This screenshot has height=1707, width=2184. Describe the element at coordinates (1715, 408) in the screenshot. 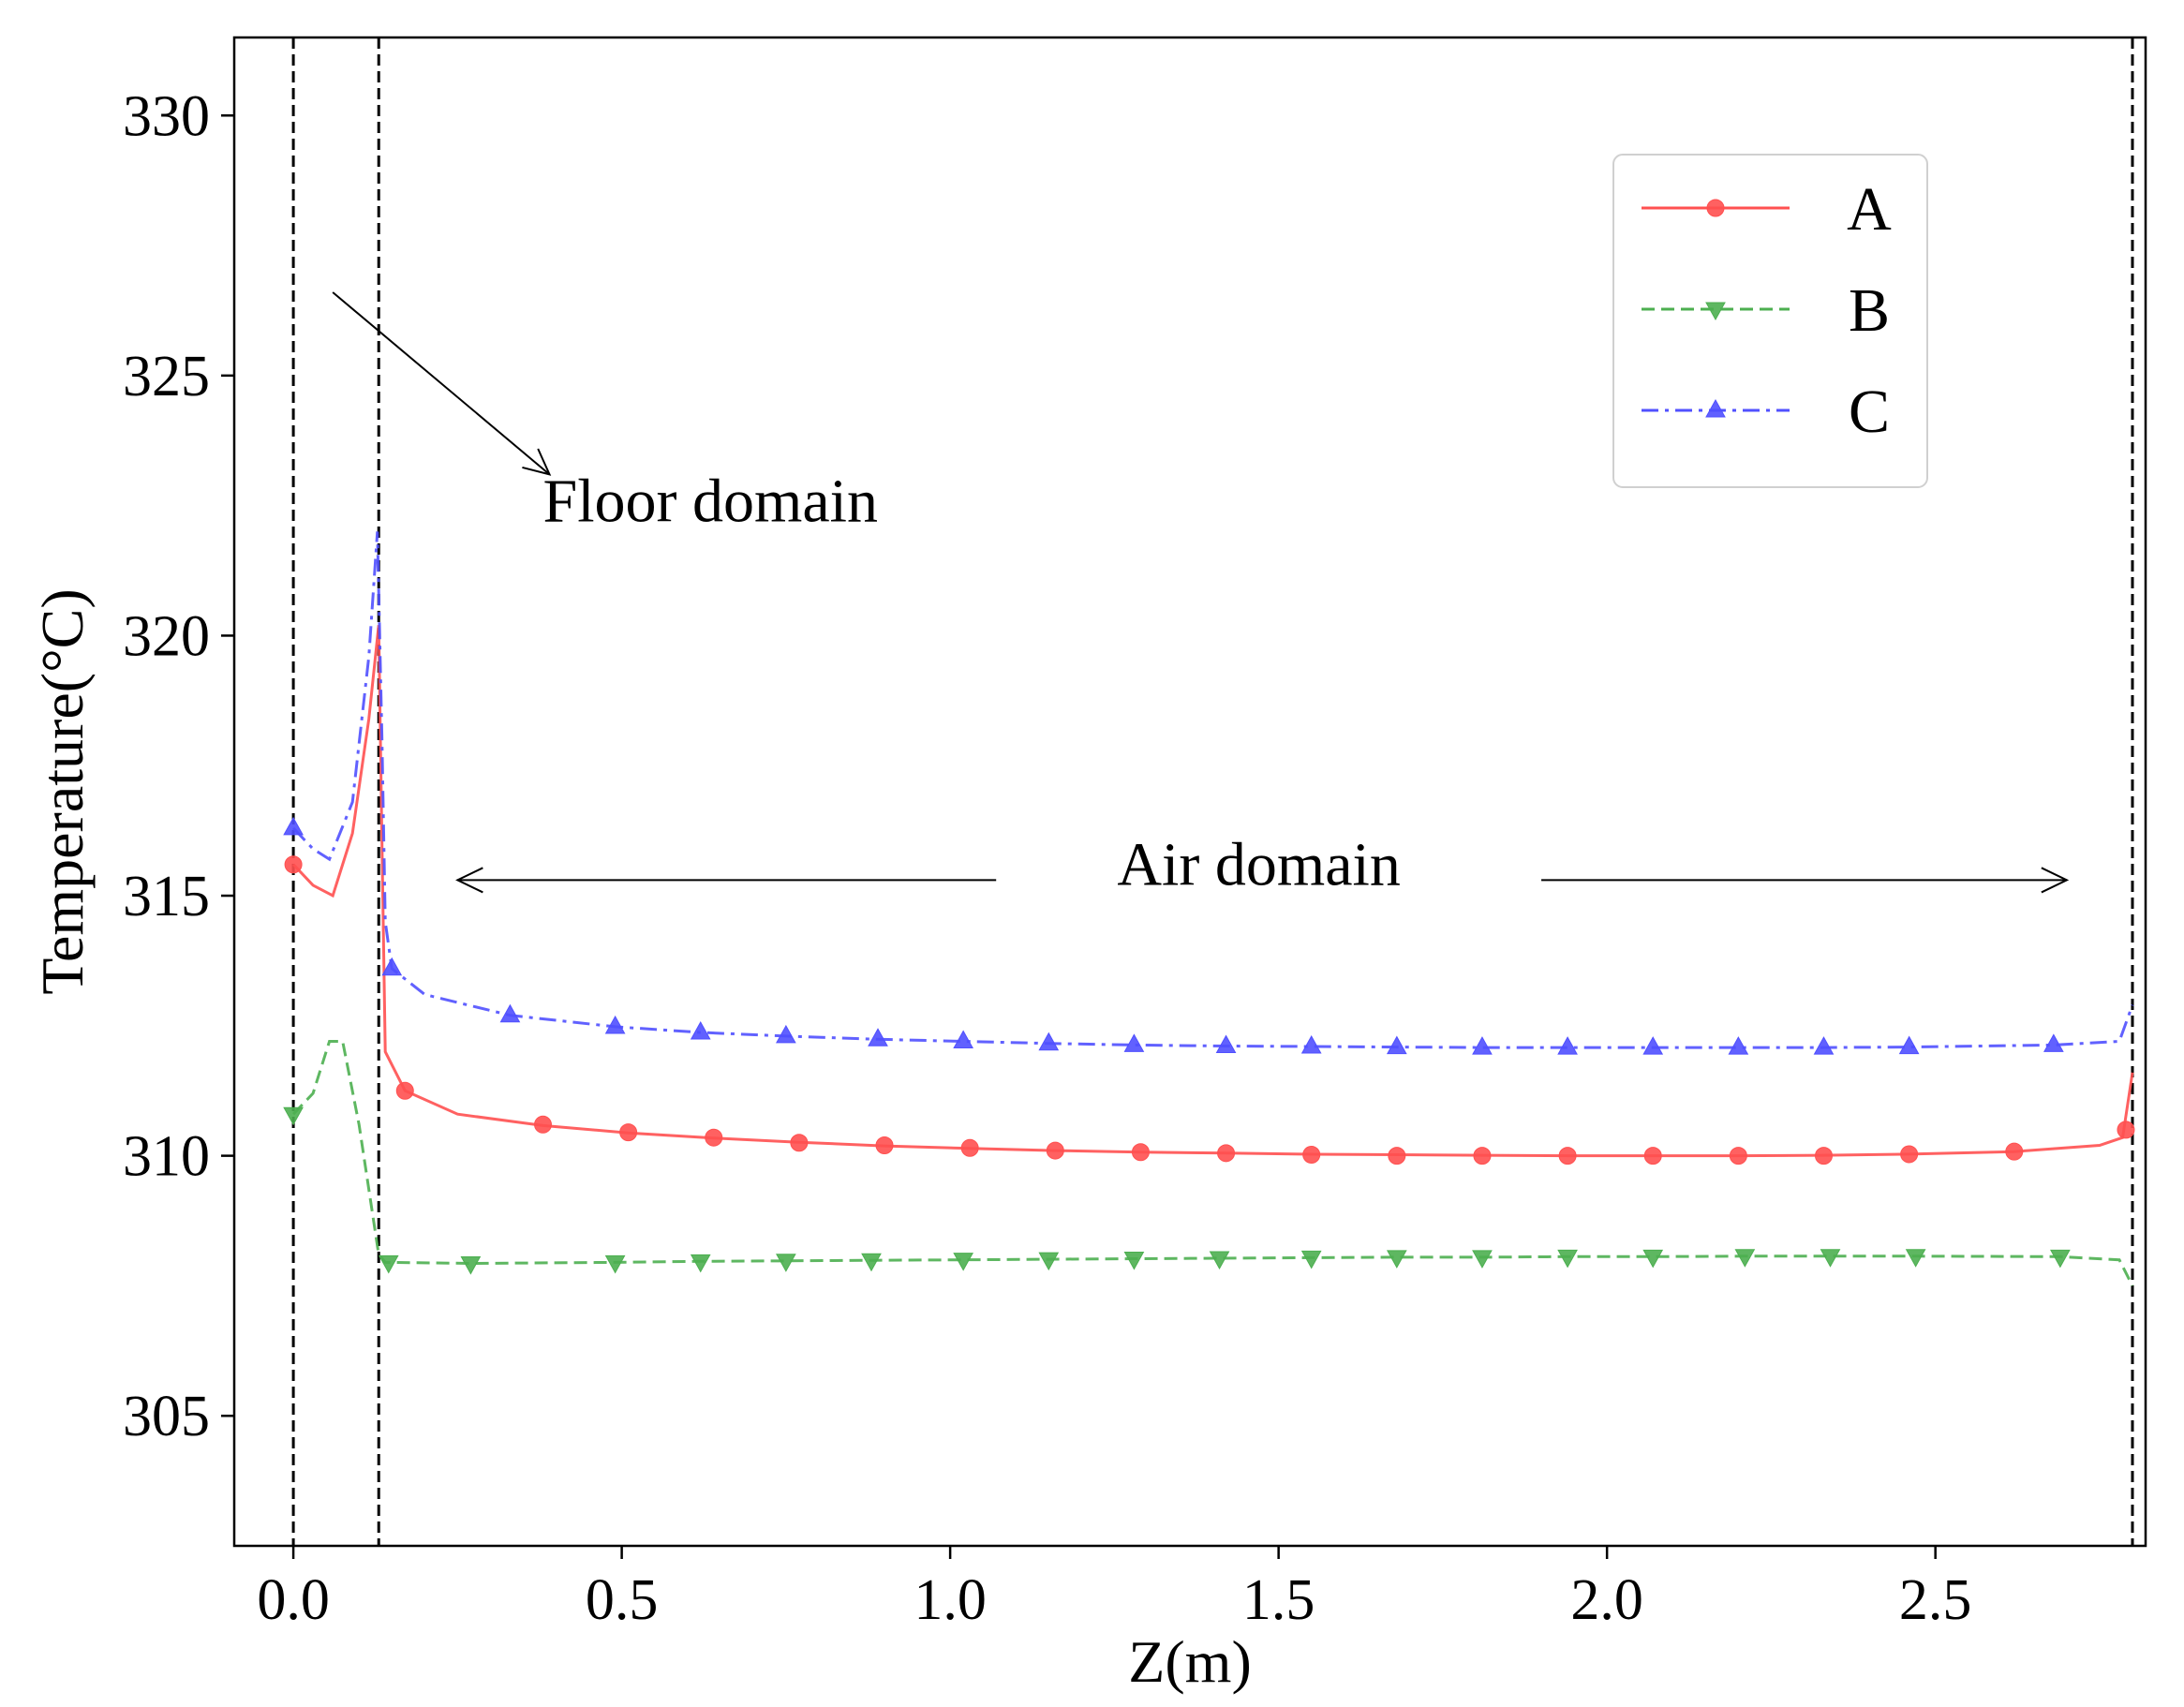

I see `legend-marker-C` at that location.